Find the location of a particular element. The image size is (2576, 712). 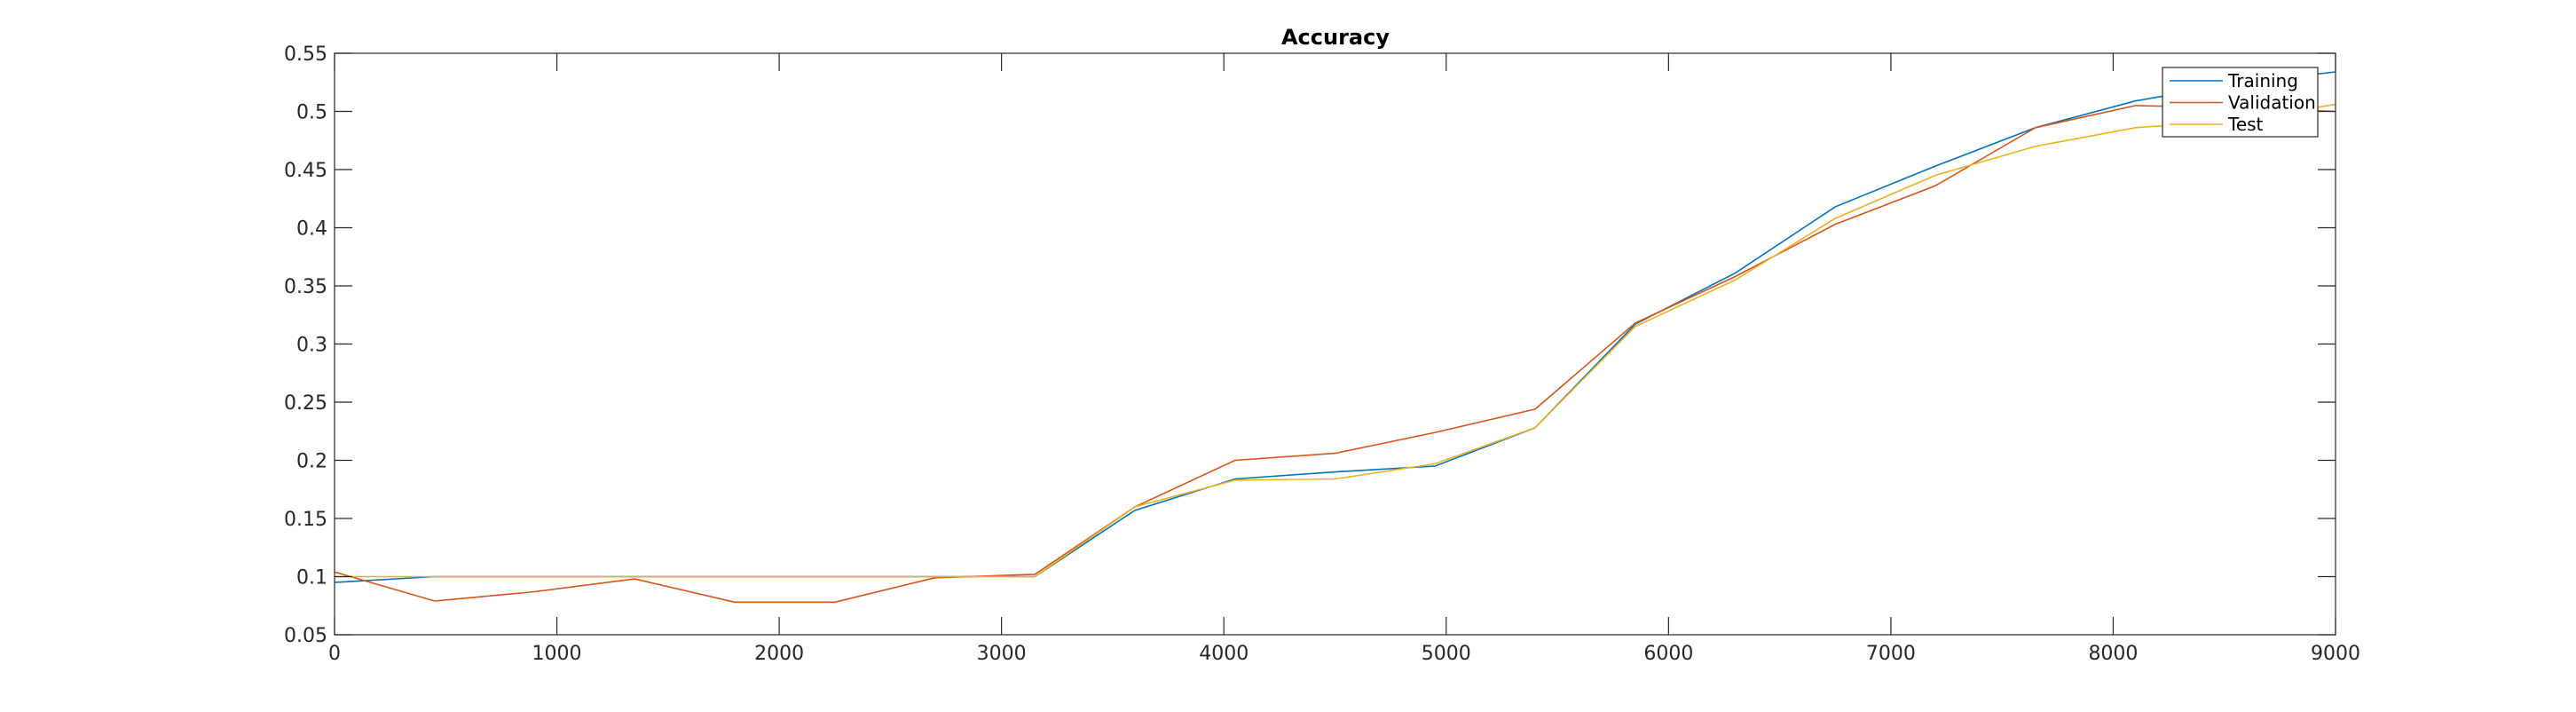

x-tick-label: 6000 is located at coordinates (1668, 654).